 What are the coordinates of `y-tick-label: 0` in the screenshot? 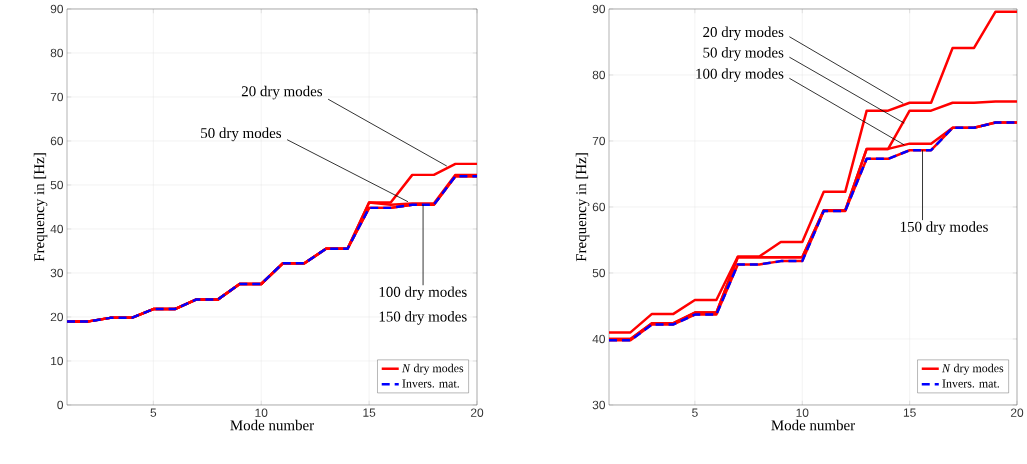 It's located at (60, 405).